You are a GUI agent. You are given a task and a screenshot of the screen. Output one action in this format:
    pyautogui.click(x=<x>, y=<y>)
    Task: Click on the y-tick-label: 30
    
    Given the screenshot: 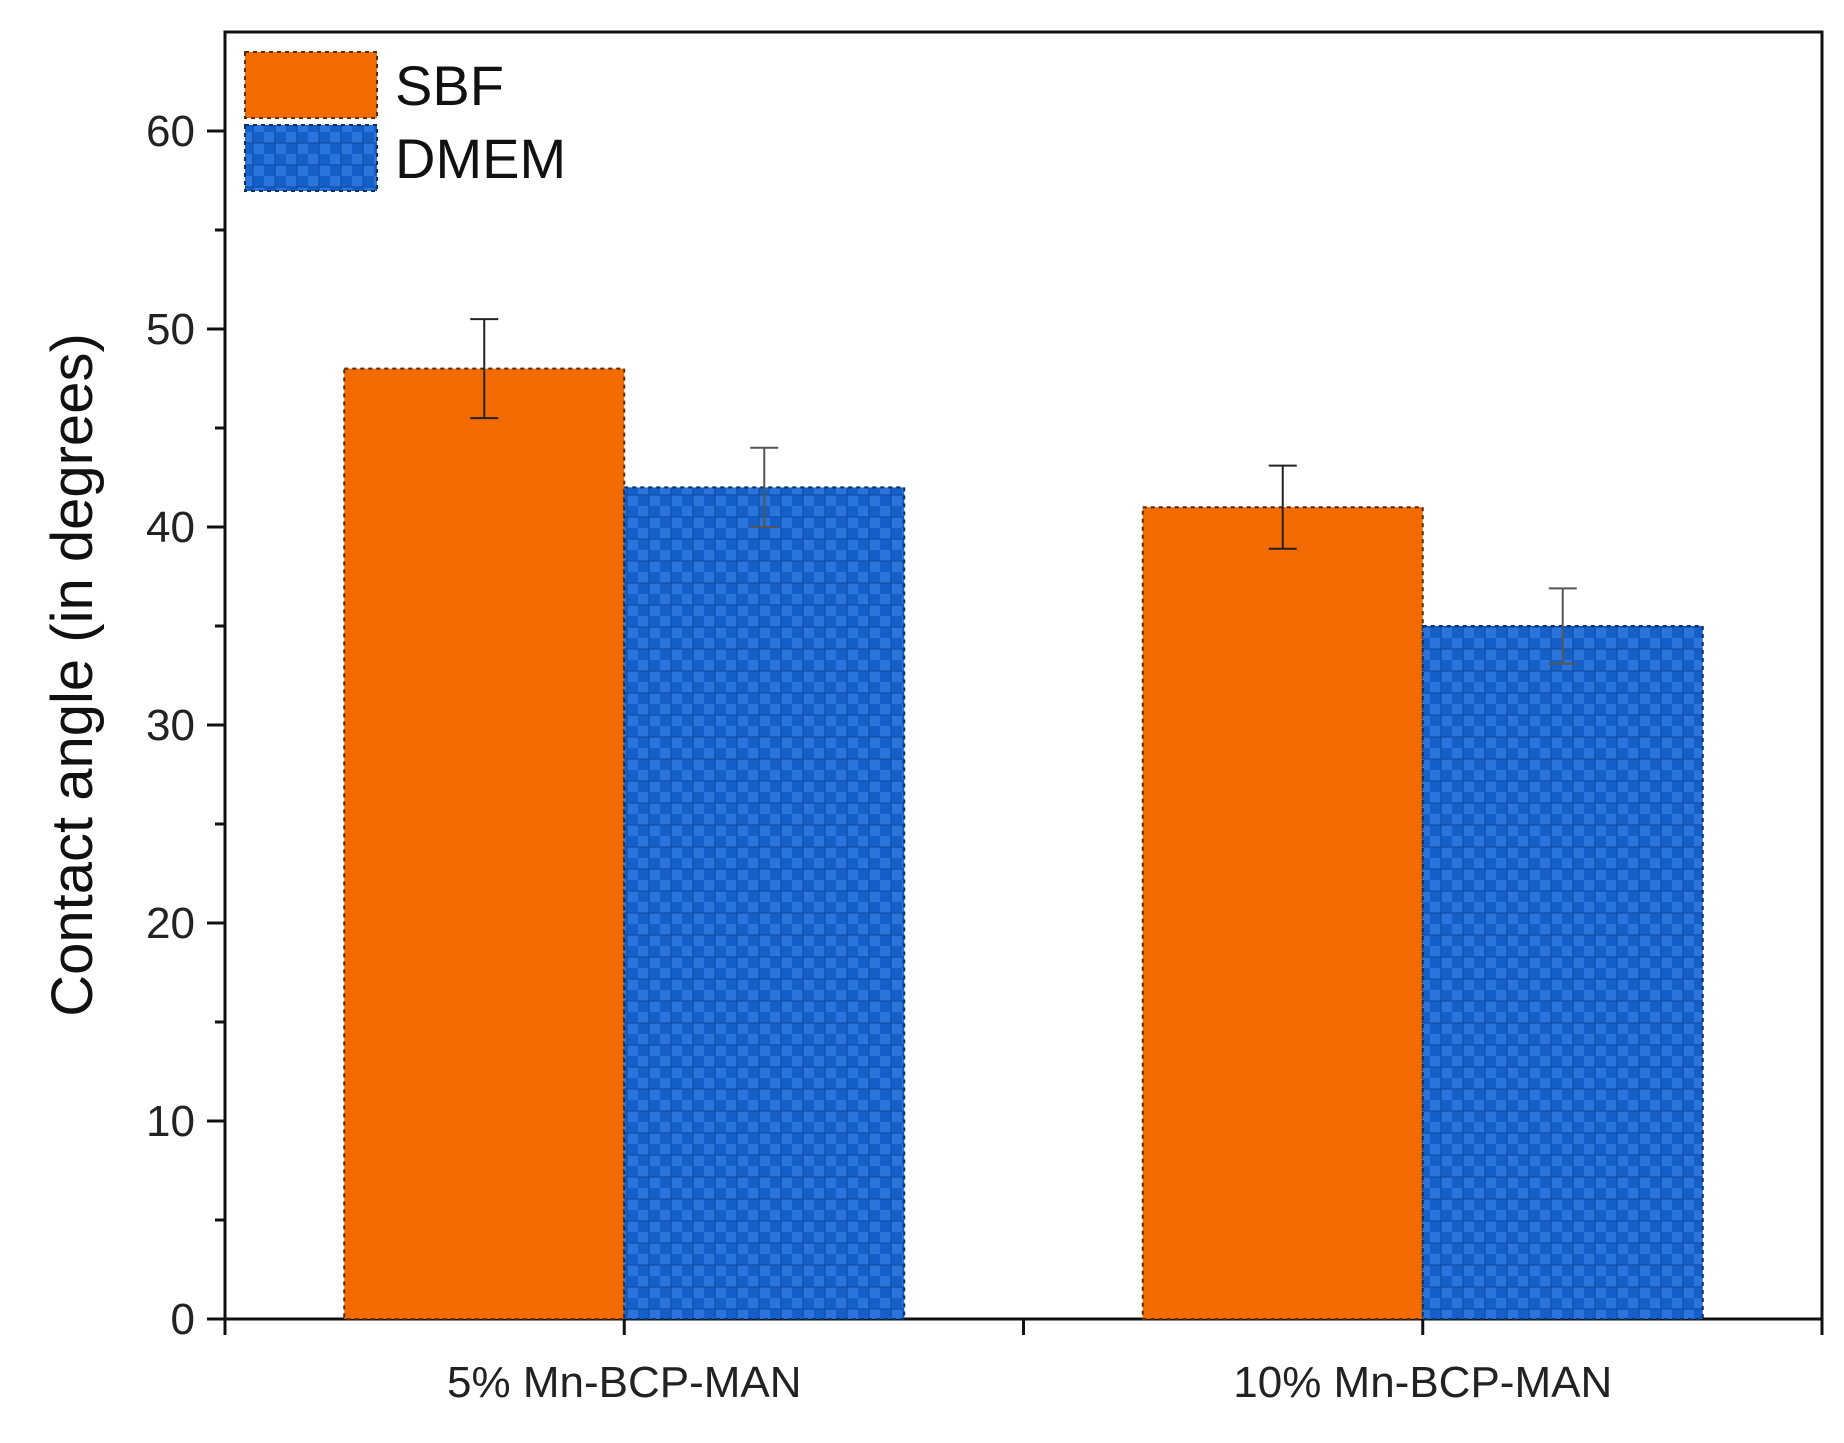 What is the action you would take?
    pyautogui.click(x=170, y=725)
    